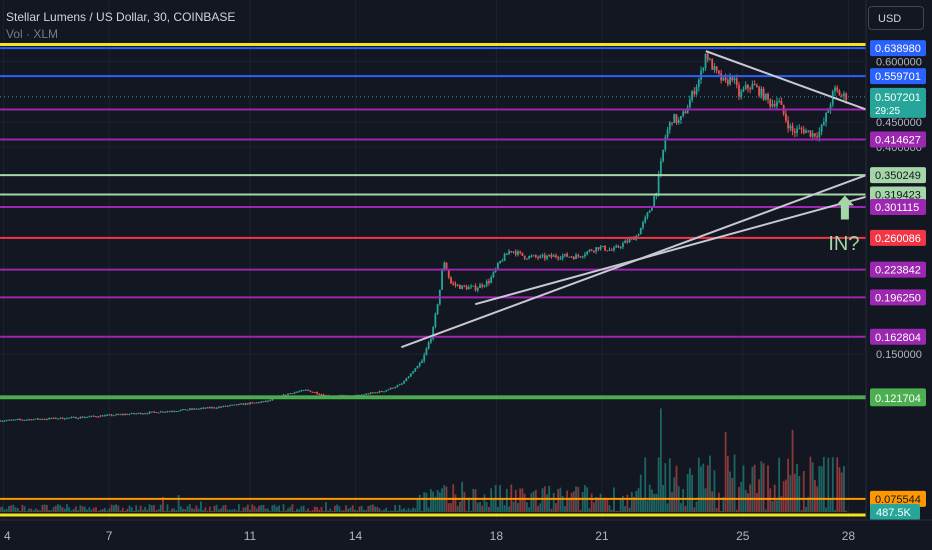 Image resolution: width=932 pixels, height=550 pixels. What do you see at coordinates (896, 18) in the screenshot?
I see `currency-button: USD` at bounding box center [896, 18].